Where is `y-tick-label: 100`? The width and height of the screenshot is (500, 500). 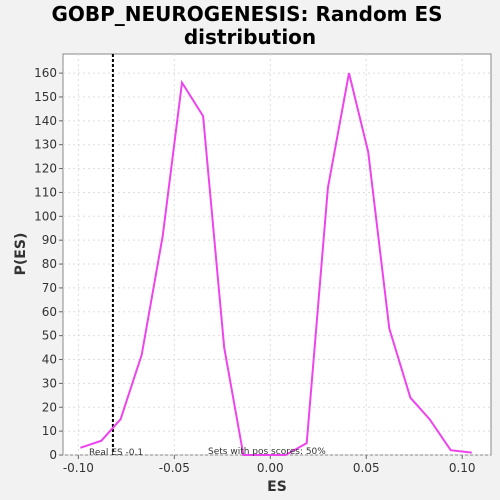 y-tick-label: 100 is located at coordinates (45, 216).